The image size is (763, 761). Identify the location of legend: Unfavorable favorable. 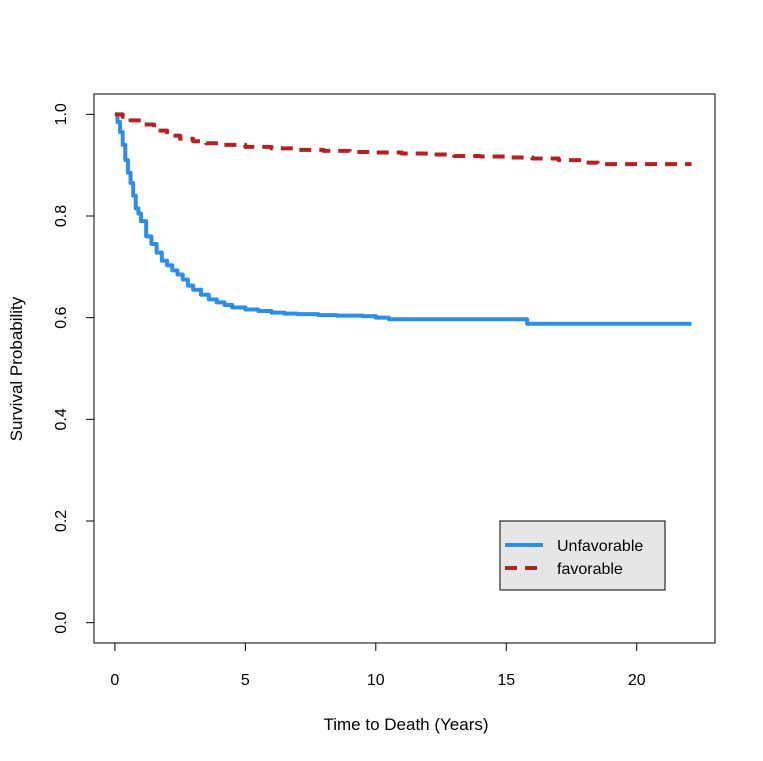
(582, 555).